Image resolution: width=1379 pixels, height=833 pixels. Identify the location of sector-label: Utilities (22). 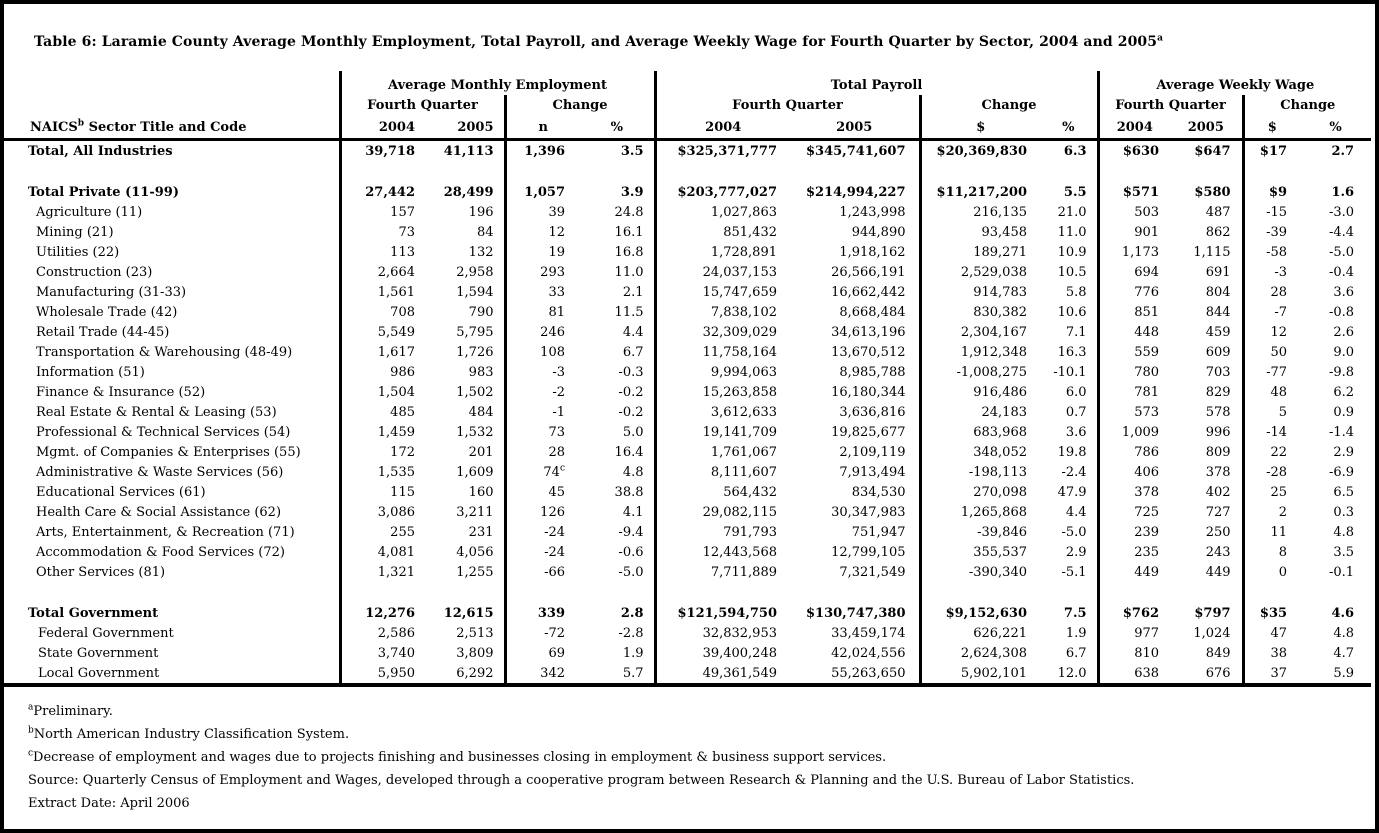
(78, 252).